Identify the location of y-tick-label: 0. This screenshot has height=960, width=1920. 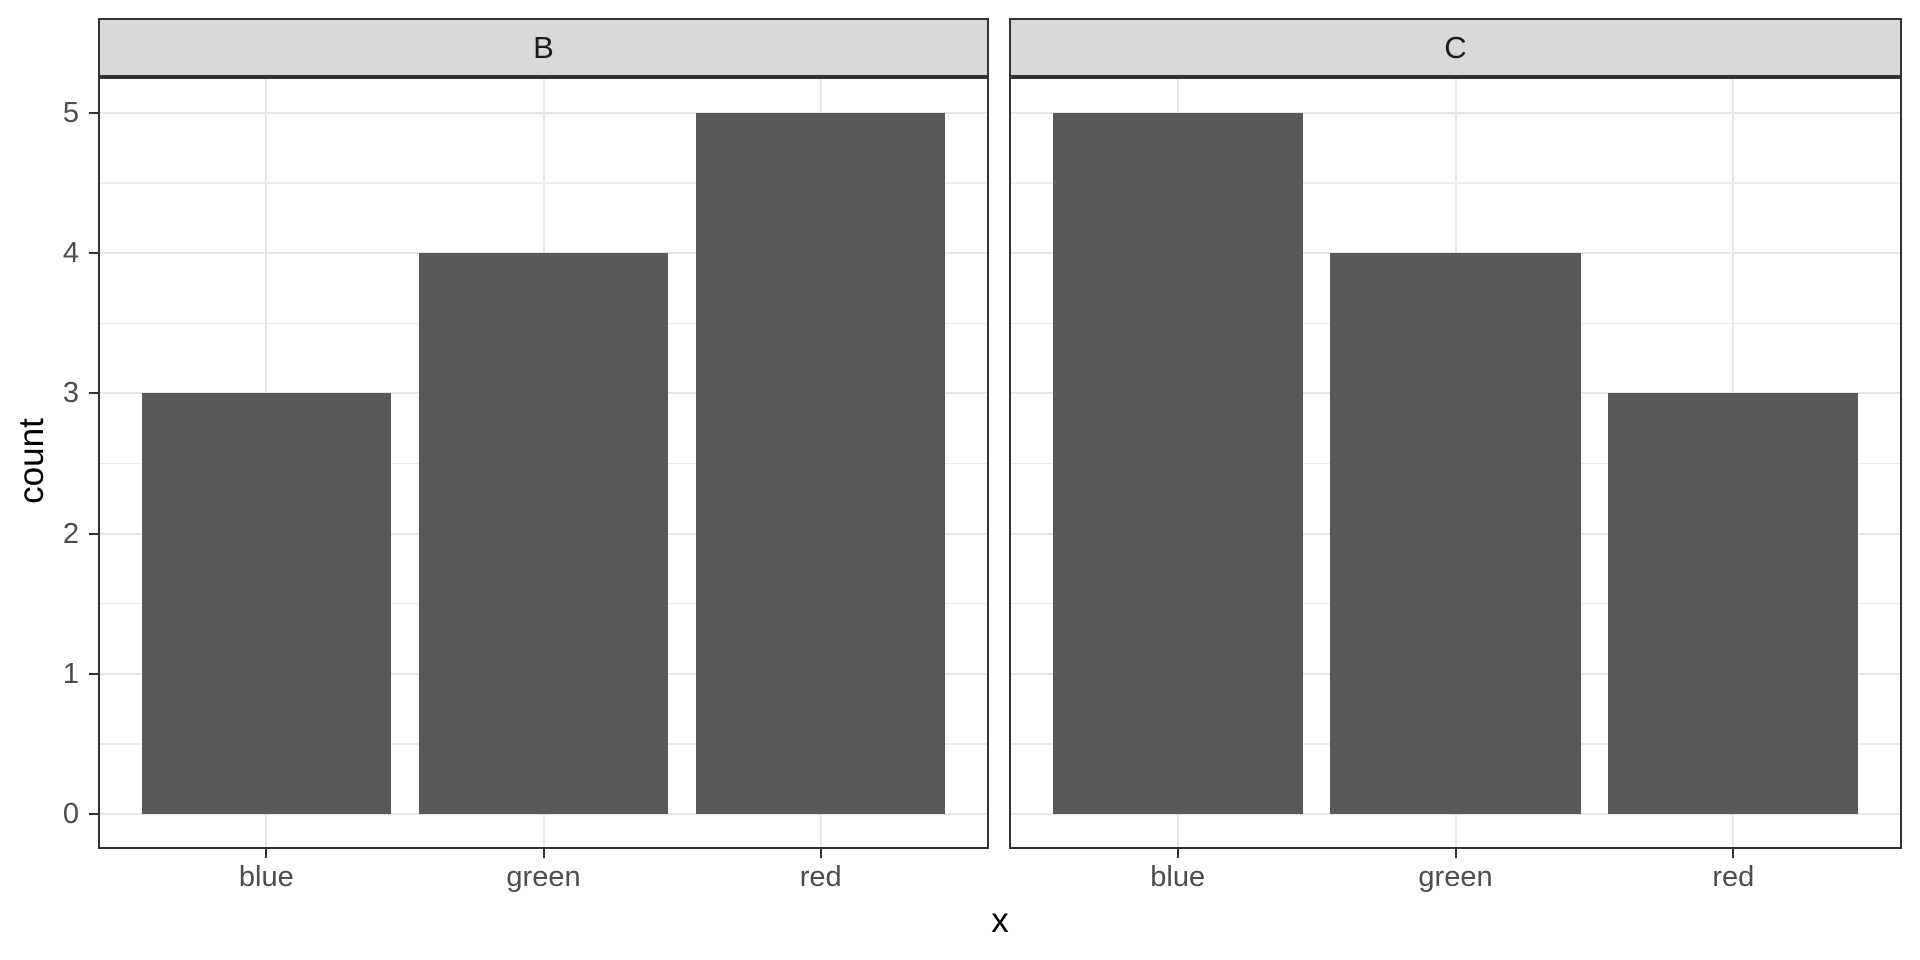
(70, 814).